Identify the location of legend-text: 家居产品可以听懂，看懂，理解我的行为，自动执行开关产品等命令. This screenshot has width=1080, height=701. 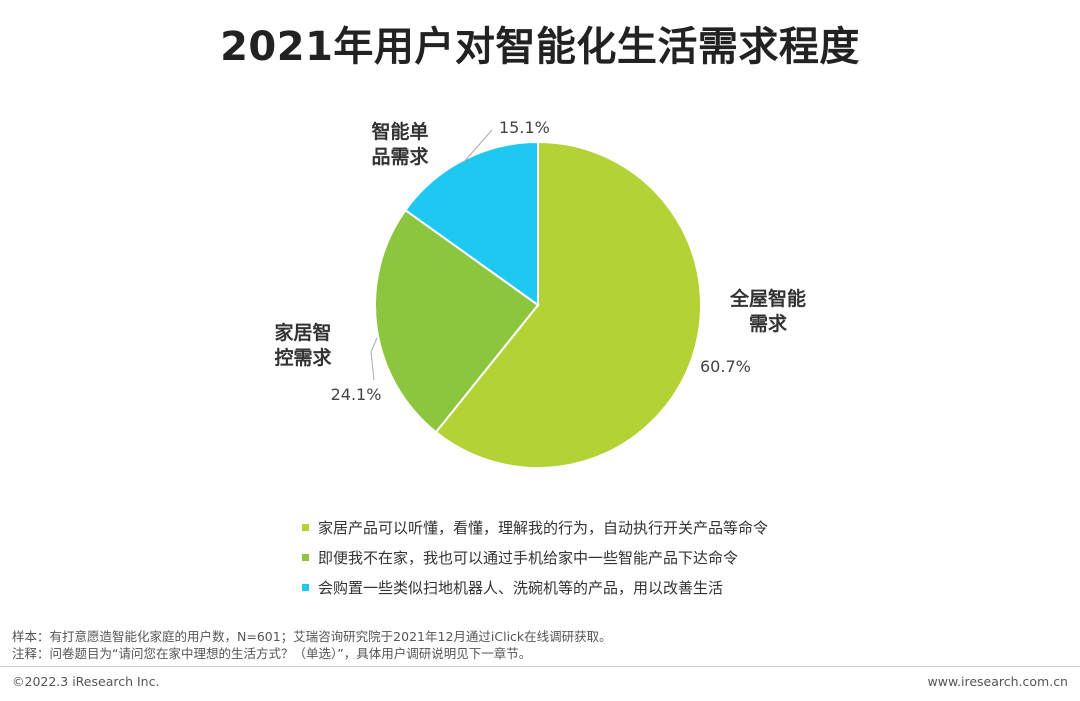
(543, 527).